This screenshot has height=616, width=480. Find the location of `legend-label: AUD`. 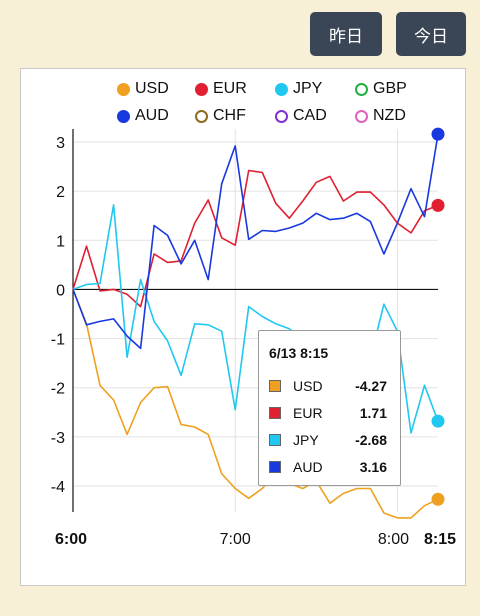

legend-label: AUD is located at coordinates (152, 115).